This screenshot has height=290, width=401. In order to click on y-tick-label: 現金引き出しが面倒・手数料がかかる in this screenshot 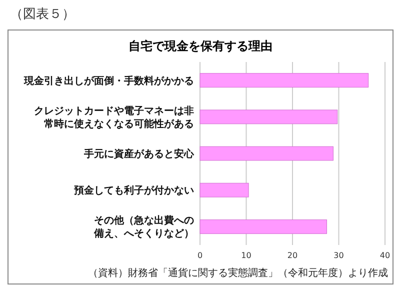, I will do `click(108, 80)`.